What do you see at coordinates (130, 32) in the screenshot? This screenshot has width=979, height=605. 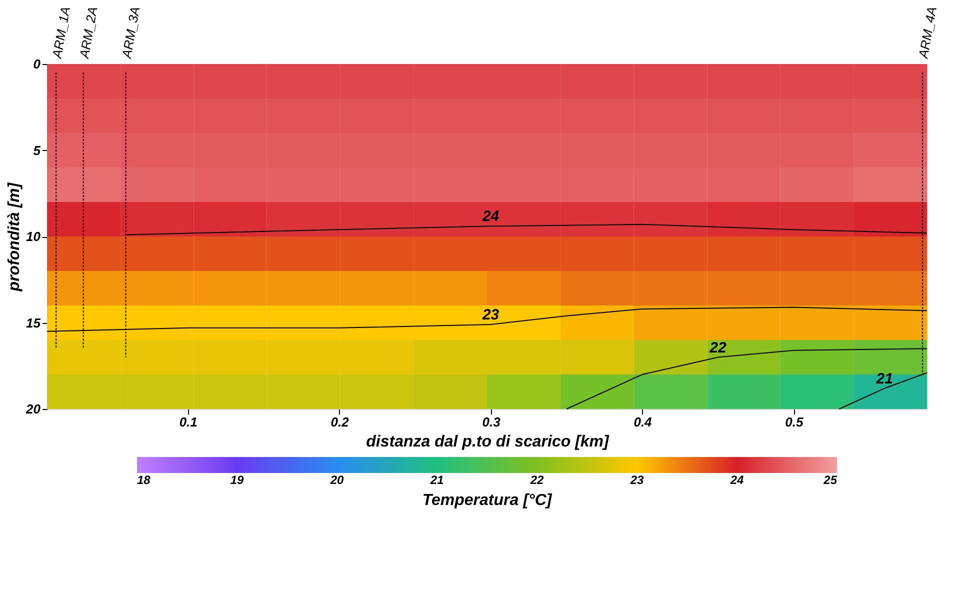 I see `text: ARM_3A` at bounding box center [130, 32].